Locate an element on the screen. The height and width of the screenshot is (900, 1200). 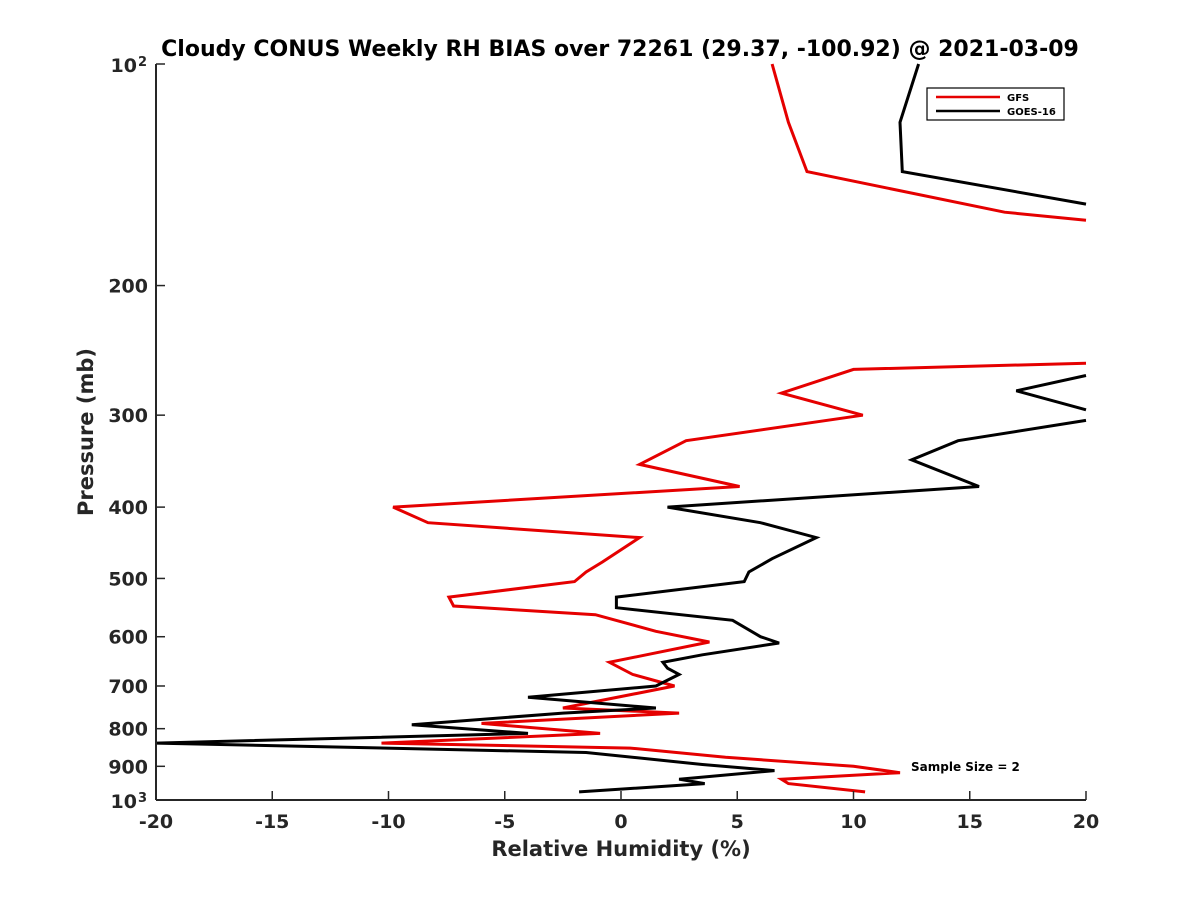
x-tick-label: 20 is located at coordinates (1086, 822).